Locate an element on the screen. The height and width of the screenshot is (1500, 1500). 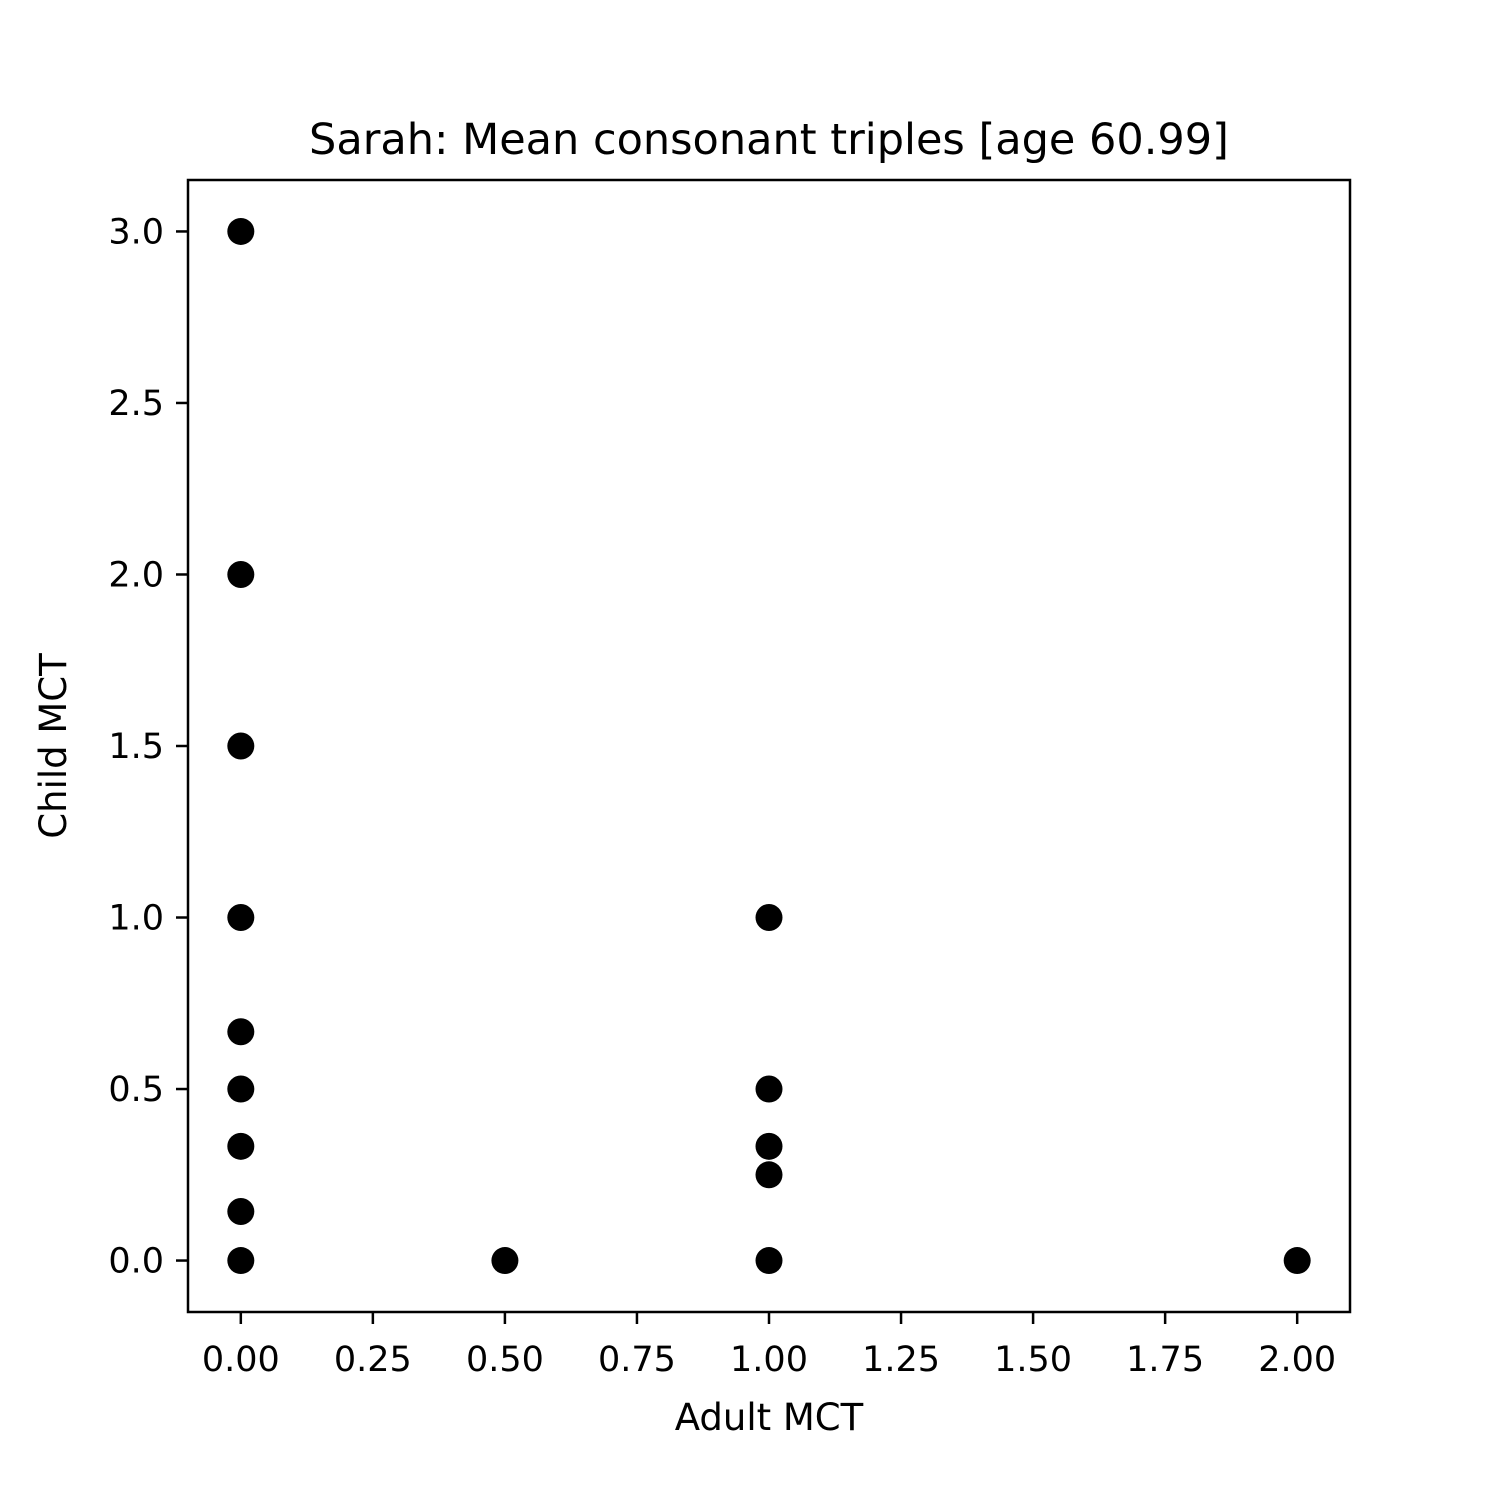
x-axis-label: Adult MCT is located at coordinates (769, 1417).